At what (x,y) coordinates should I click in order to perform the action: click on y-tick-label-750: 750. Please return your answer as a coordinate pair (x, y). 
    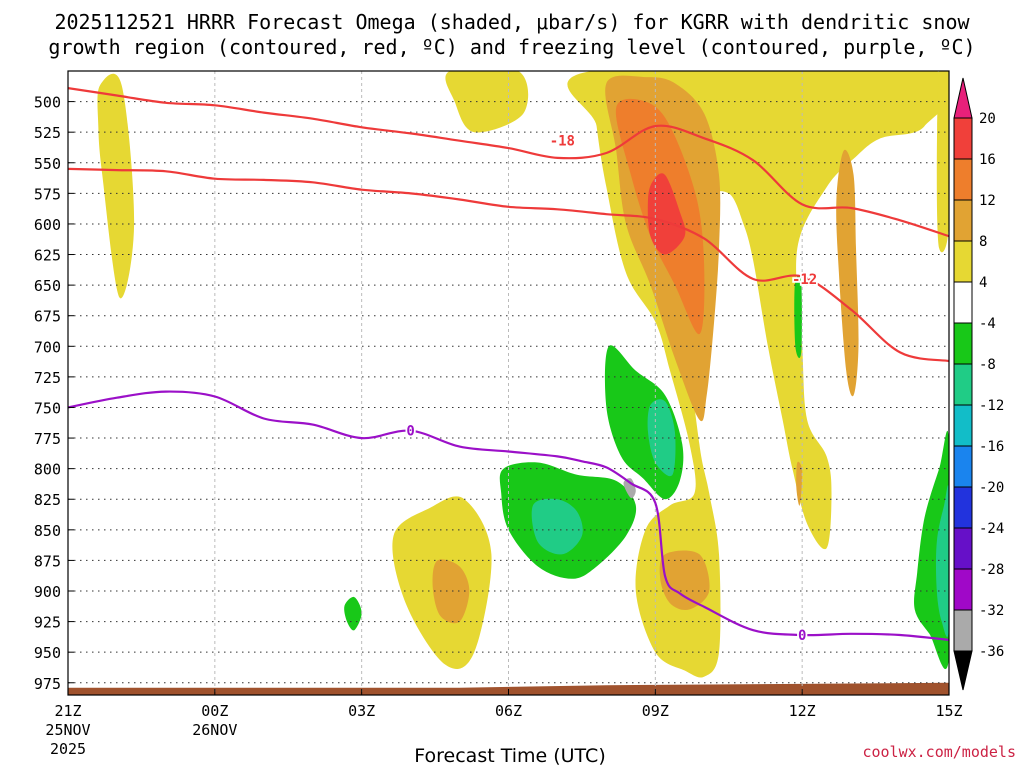
    Looking at the image, I should click on (47, 408).